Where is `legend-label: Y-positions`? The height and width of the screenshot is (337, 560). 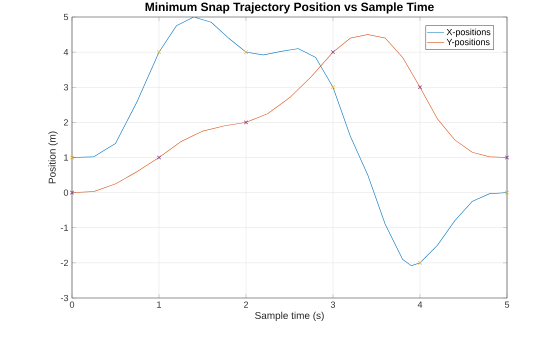
legend-label: Y-positions is located at coordinates (468, 42).